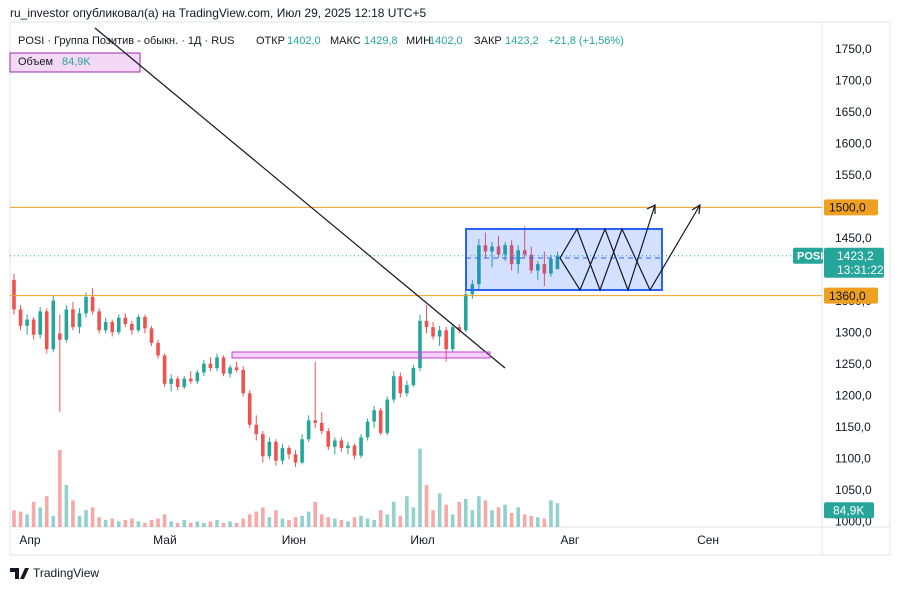 Image resolution: width=902 pixels, height=591 pixels. What do you see at coordinates (708, 540) in the screenshot?
I see `x-tick-label: Сен` at bounding box center [708, 540].